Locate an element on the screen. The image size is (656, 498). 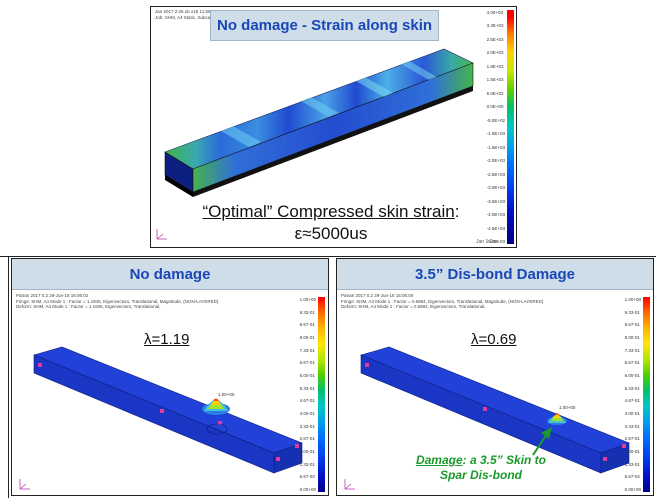
top-corner-label: Jan 1 Ess is located at coordinates (487, 242).